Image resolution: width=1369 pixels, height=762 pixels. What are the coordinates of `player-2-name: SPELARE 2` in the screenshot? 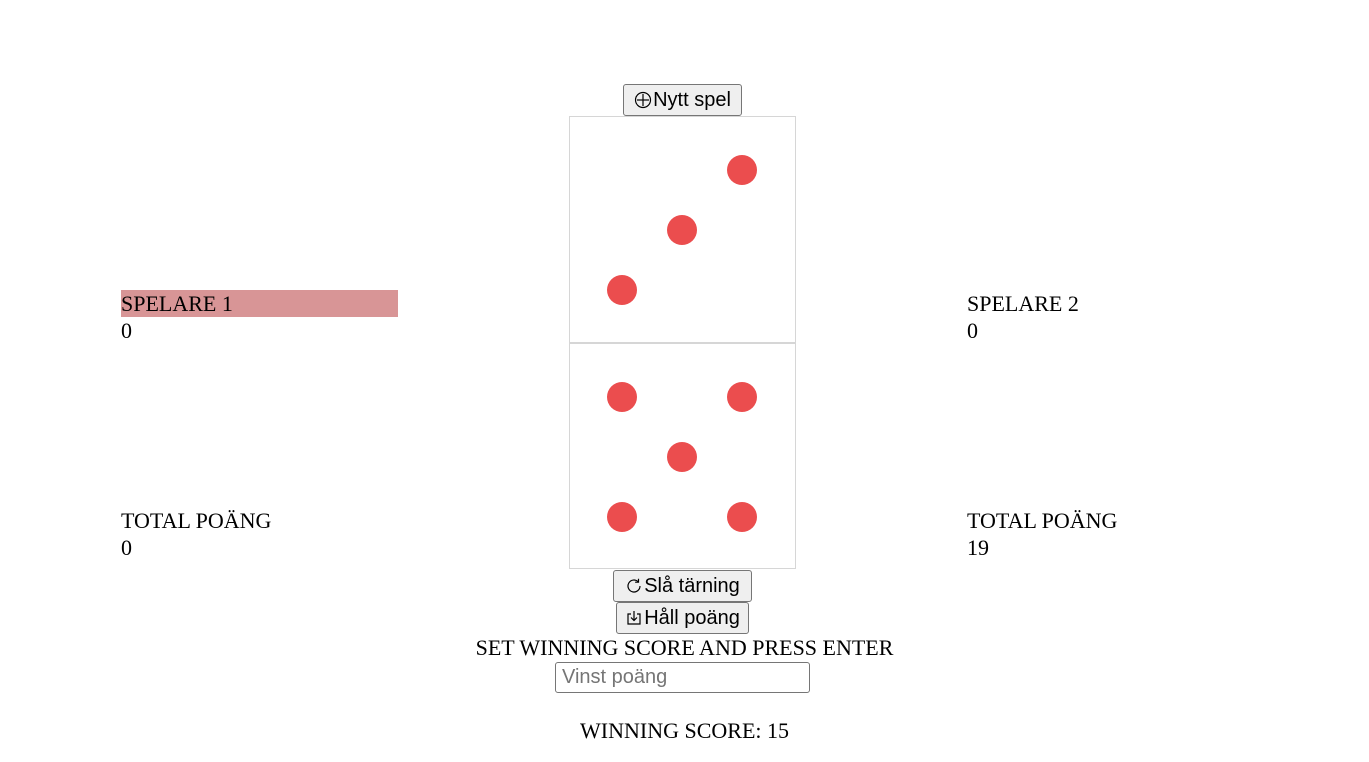 It's located at (1023, 303).